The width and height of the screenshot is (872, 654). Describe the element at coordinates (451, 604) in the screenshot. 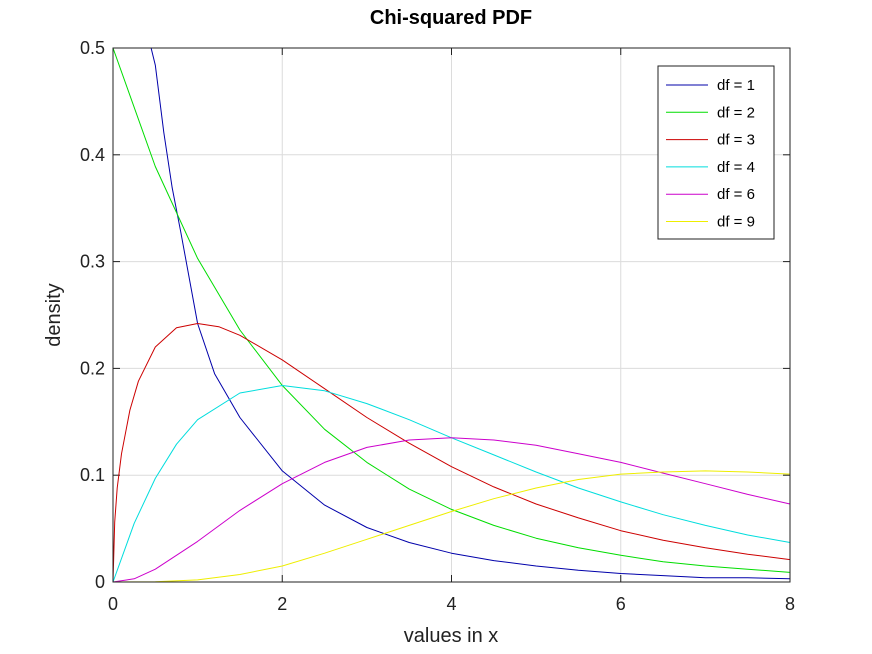

I see `x-tick-label: 4` at that location.